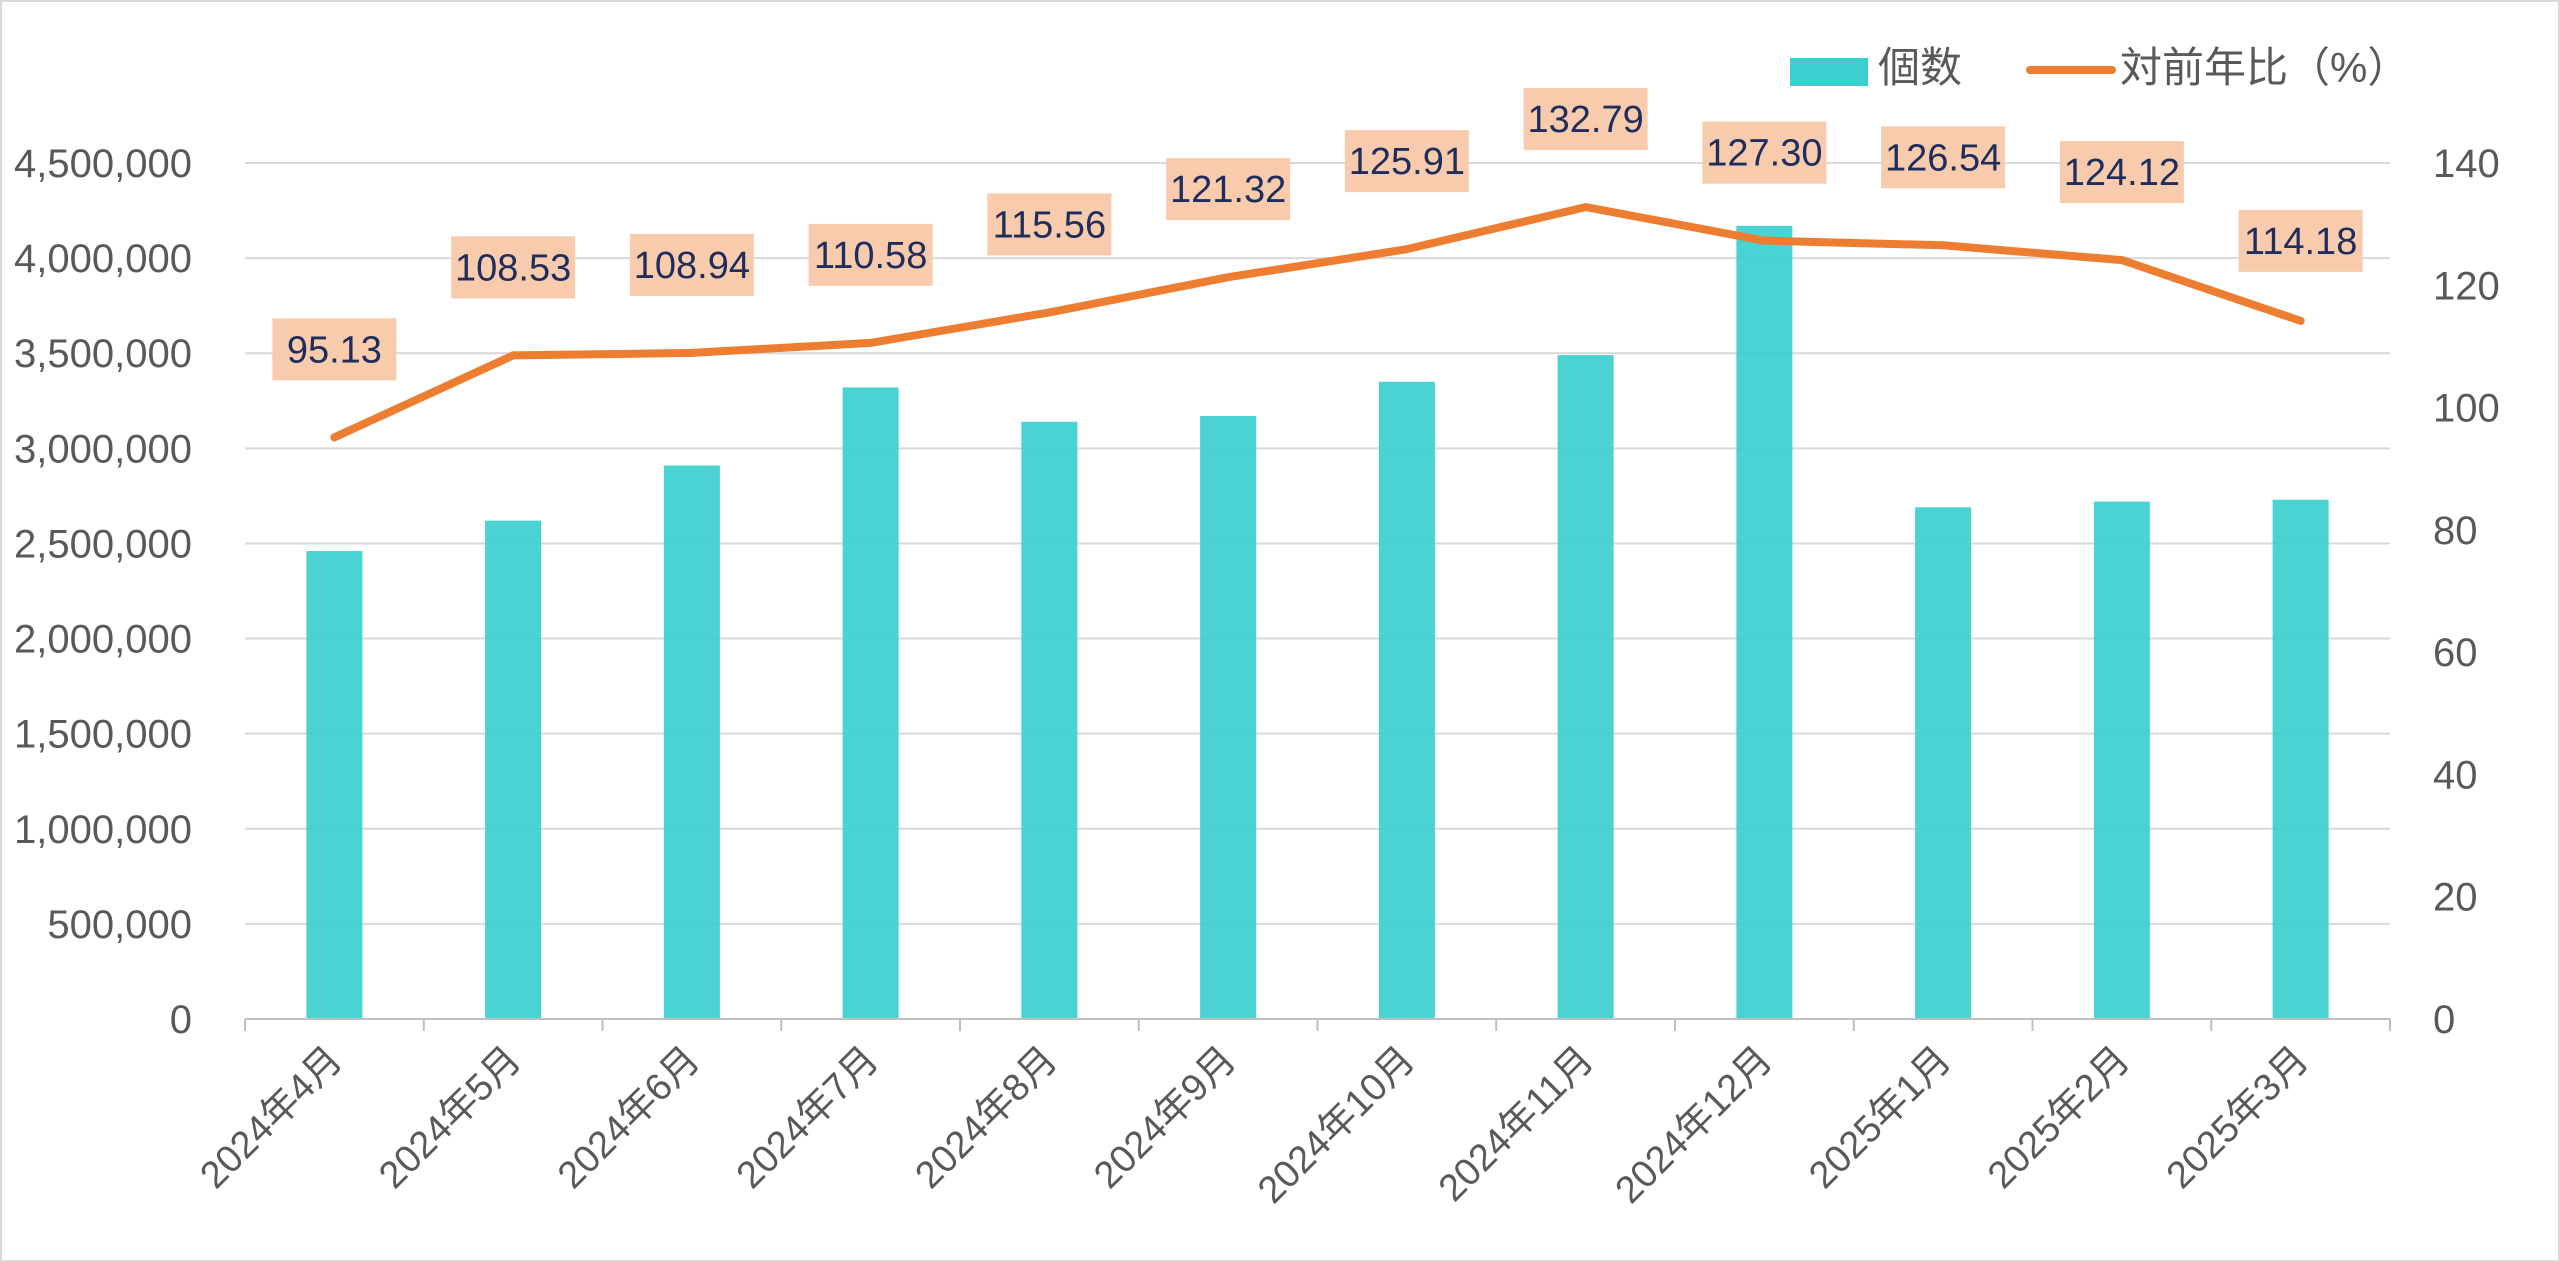 The height and width of the screenshot is (1262, 2560). Describe the element at coordinates (103, 449) in the screenshot. I see `y-left-tick-label: 3,000,000` at that location.